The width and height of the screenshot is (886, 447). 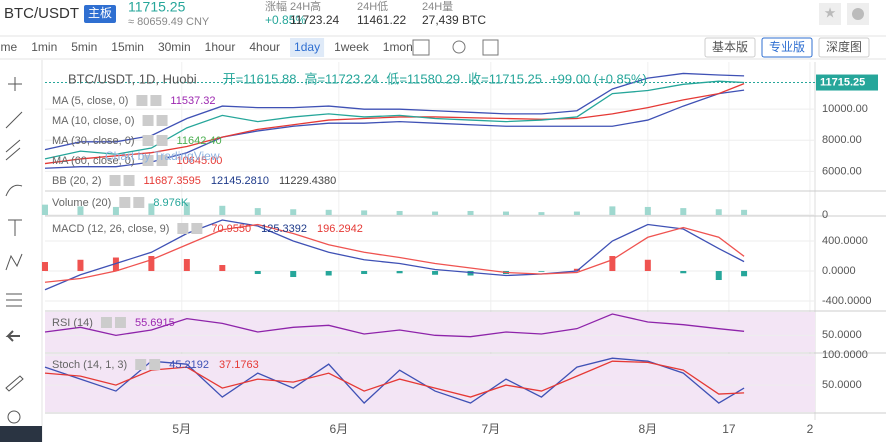 What do you see at coordinates (93, 121) in the screenshot?
I see `indicator-label: MA (10, close, 0)` at bounding box center [93, 121].